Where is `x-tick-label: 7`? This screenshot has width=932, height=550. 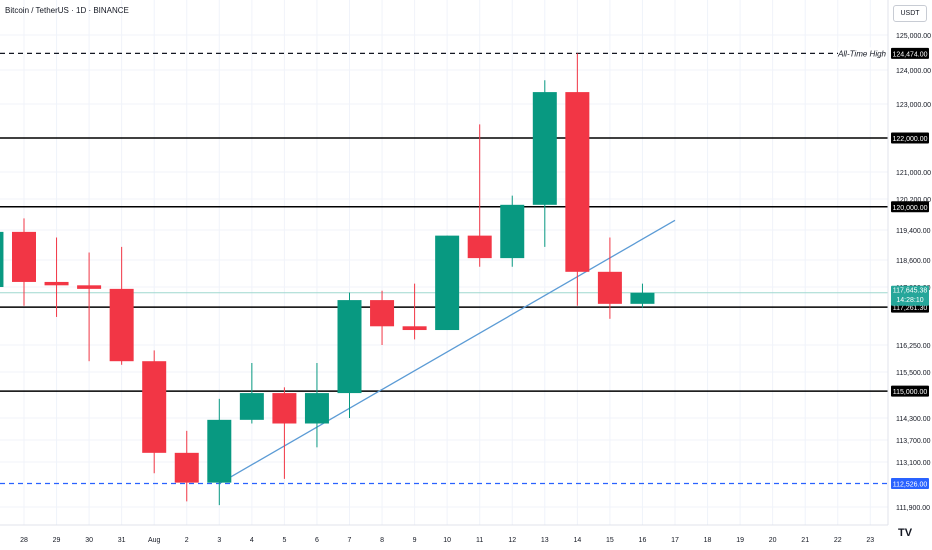 x-tick-label: 7 is located at coordinates (350, 540).